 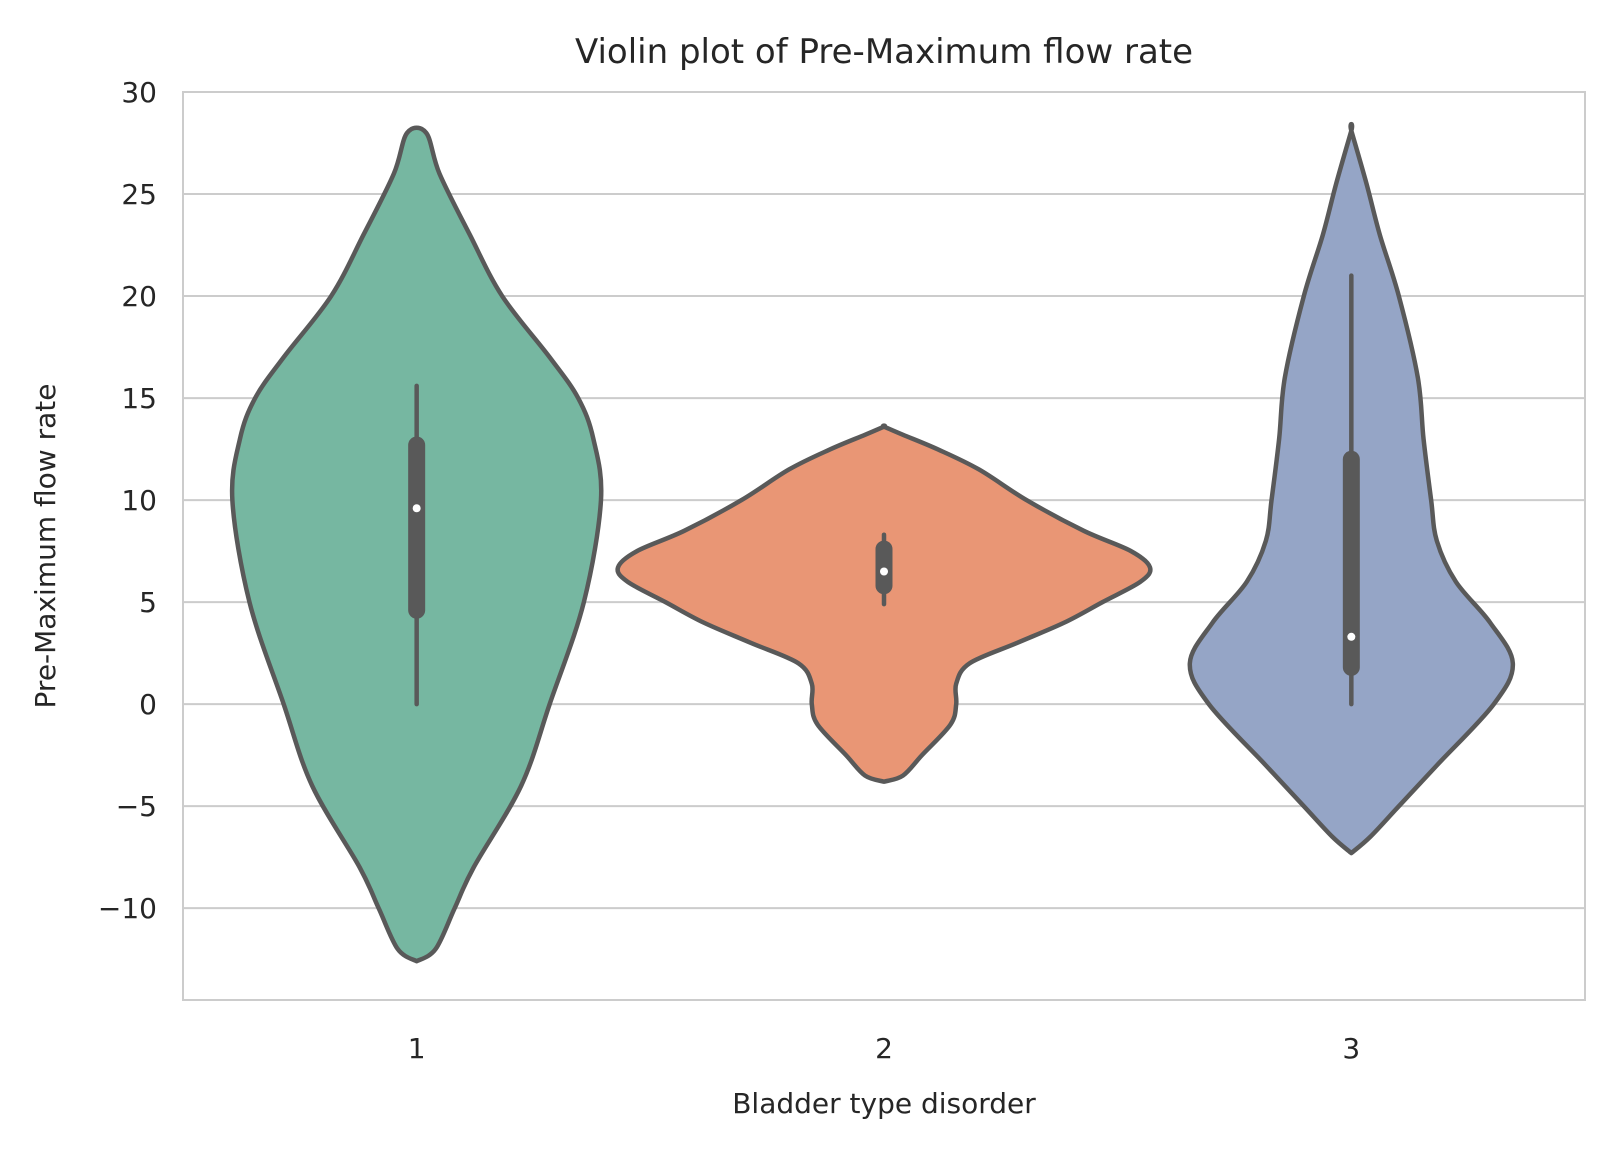 I want to click on y-tick-label: −10, so click(x=127, y=908).